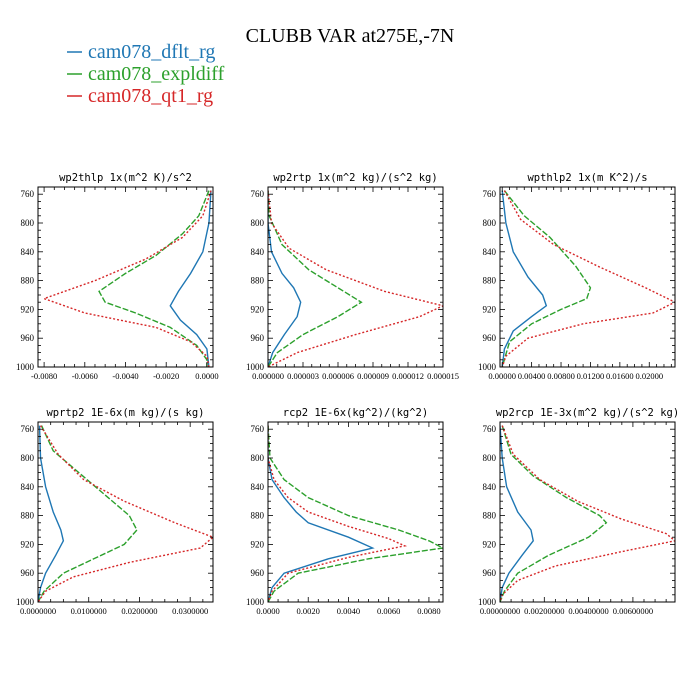  Describe the element at coordinates (633, 611) in the screenshot. I see `x-tick-label: 0.00600000` at that location.